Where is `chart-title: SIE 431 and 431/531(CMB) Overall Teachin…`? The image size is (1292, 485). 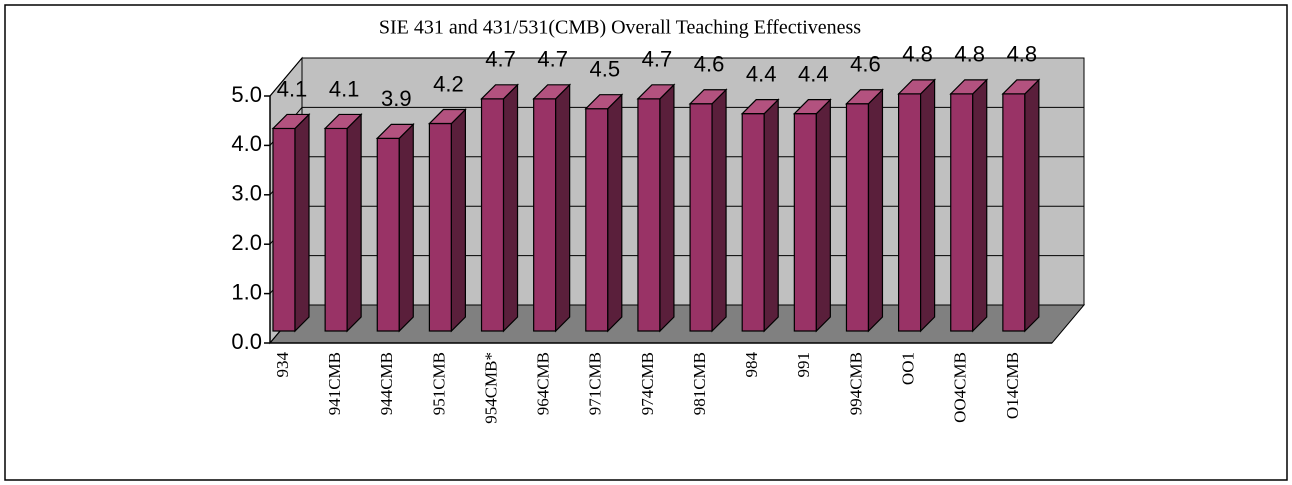 chart-title: SIE 431 and 431/531(CMB) Overall Teachin… is located at coordinates (620, 28).